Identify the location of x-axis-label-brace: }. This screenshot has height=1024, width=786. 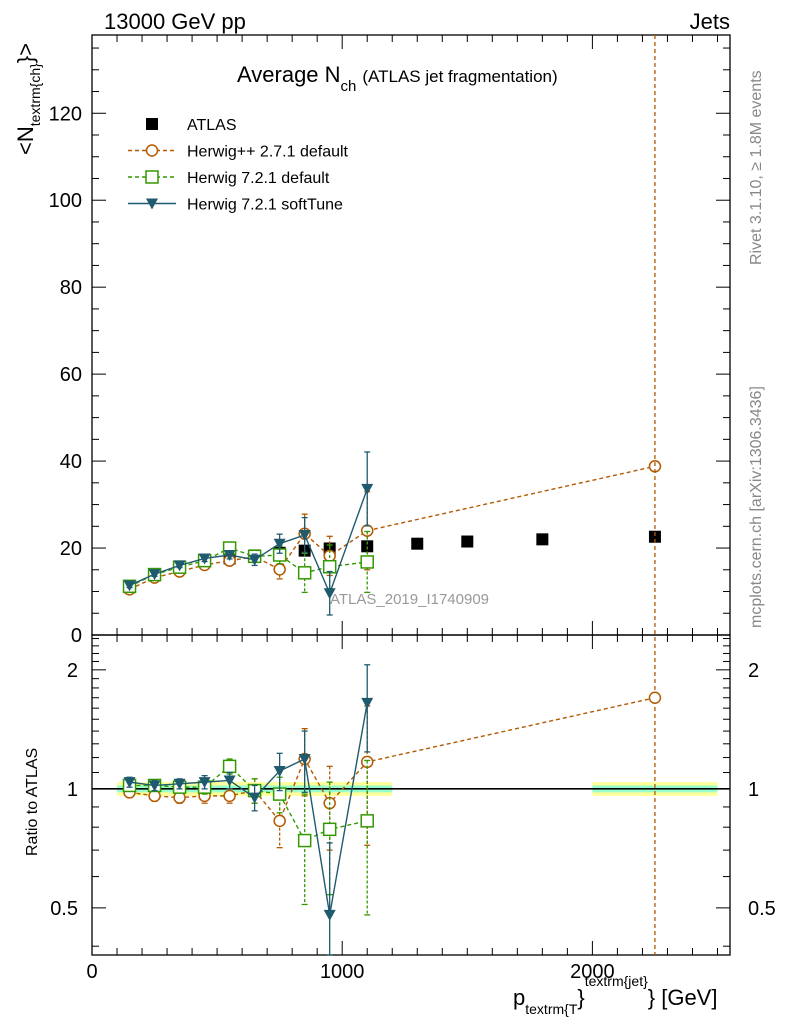
(580, 997).